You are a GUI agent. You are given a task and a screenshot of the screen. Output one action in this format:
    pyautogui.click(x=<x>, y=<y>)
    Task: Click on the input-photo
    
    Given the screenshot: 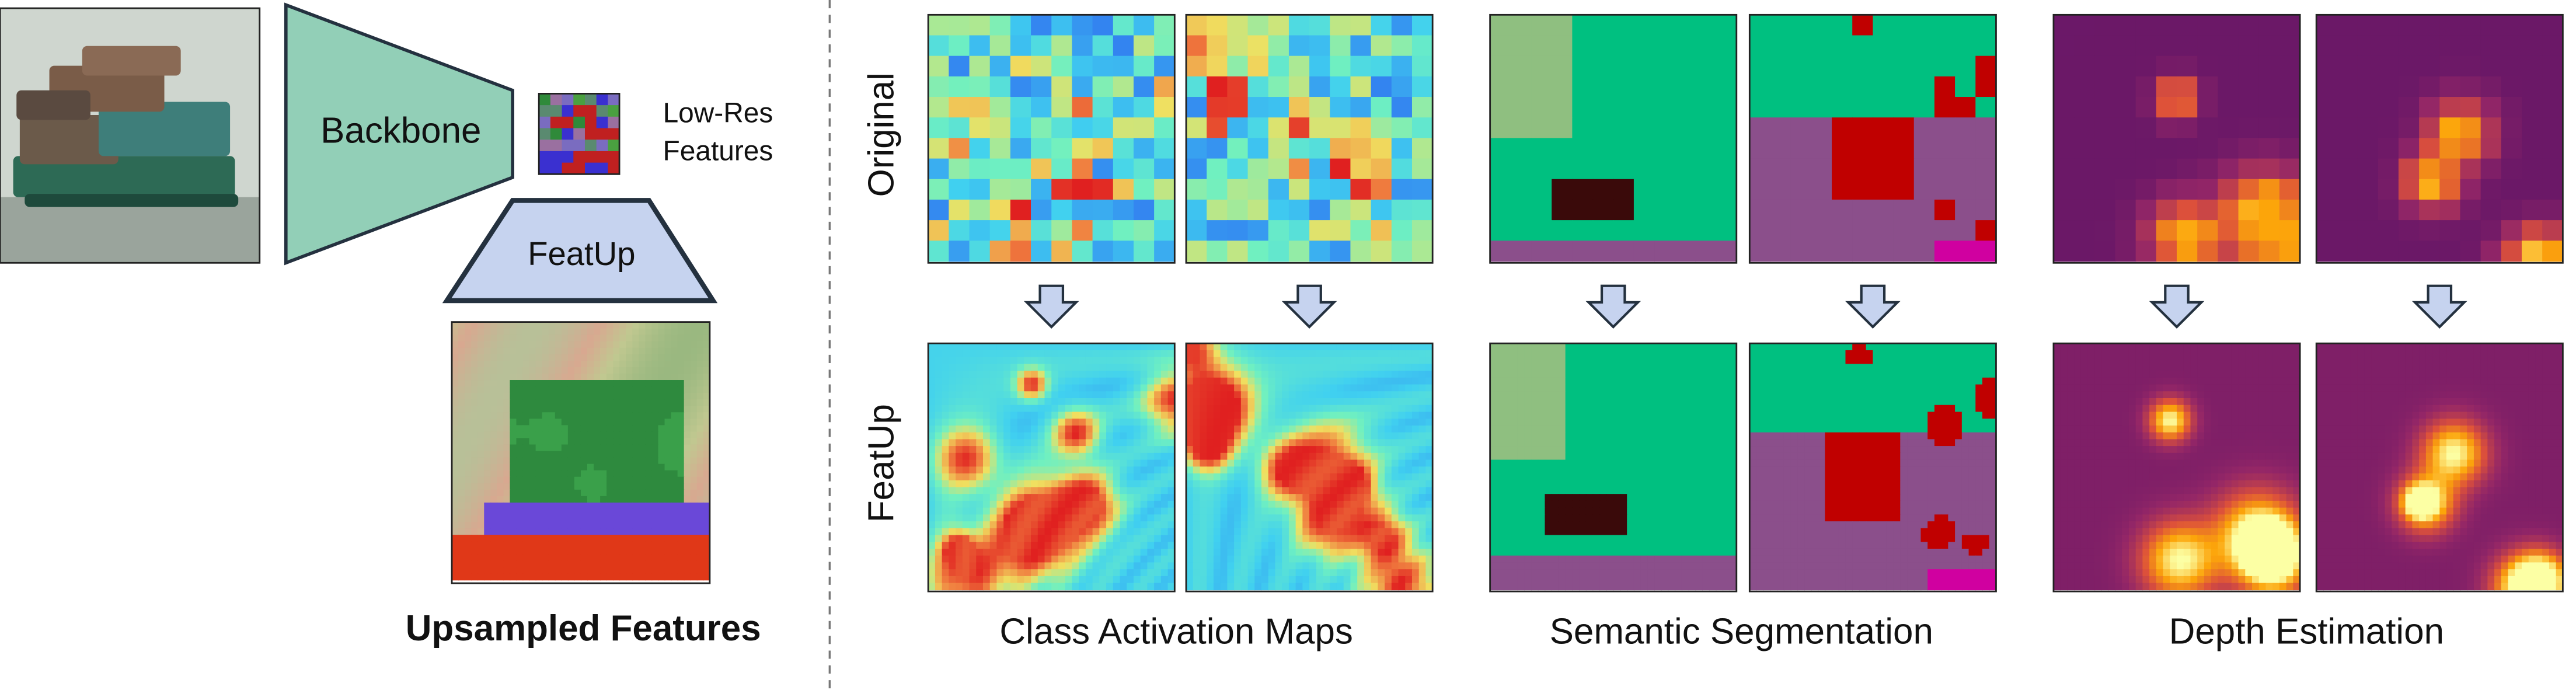 What is the action you would take?
    pyautogui.click(x=130, y=135)
    